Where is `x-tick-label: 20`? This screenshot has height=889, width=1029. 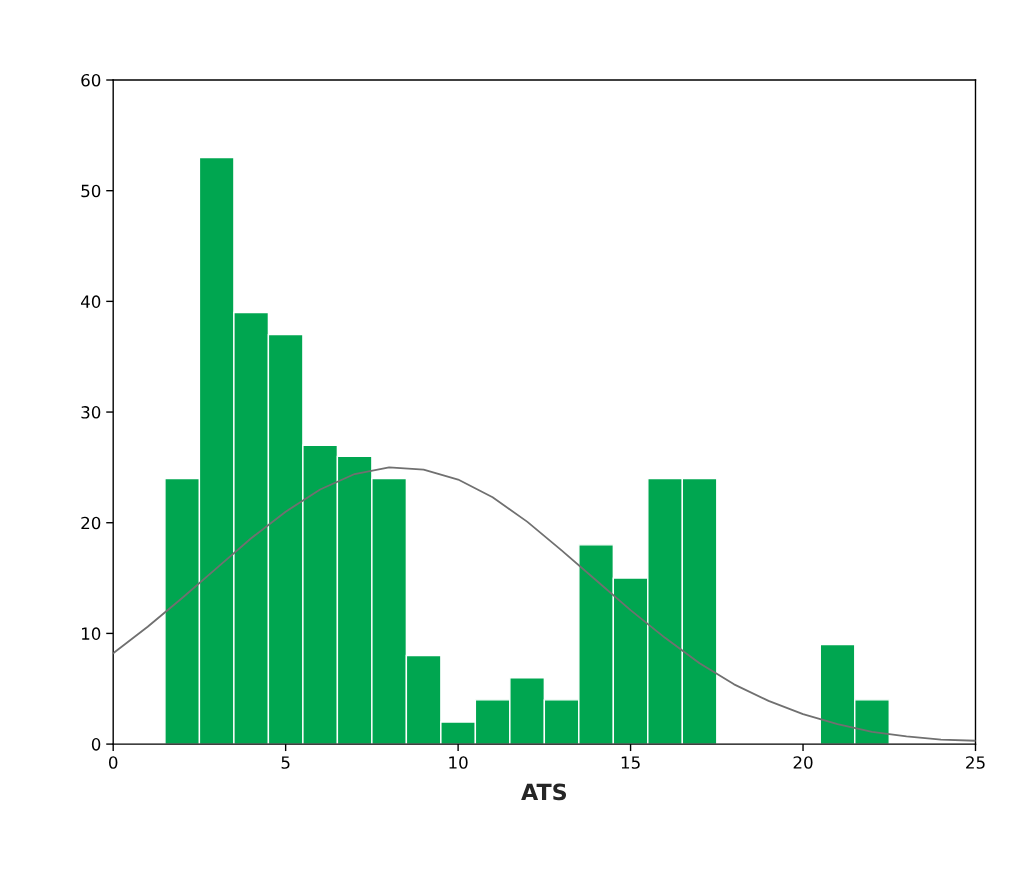 x-tick-label: 20 is located at coordinates (803, 762).